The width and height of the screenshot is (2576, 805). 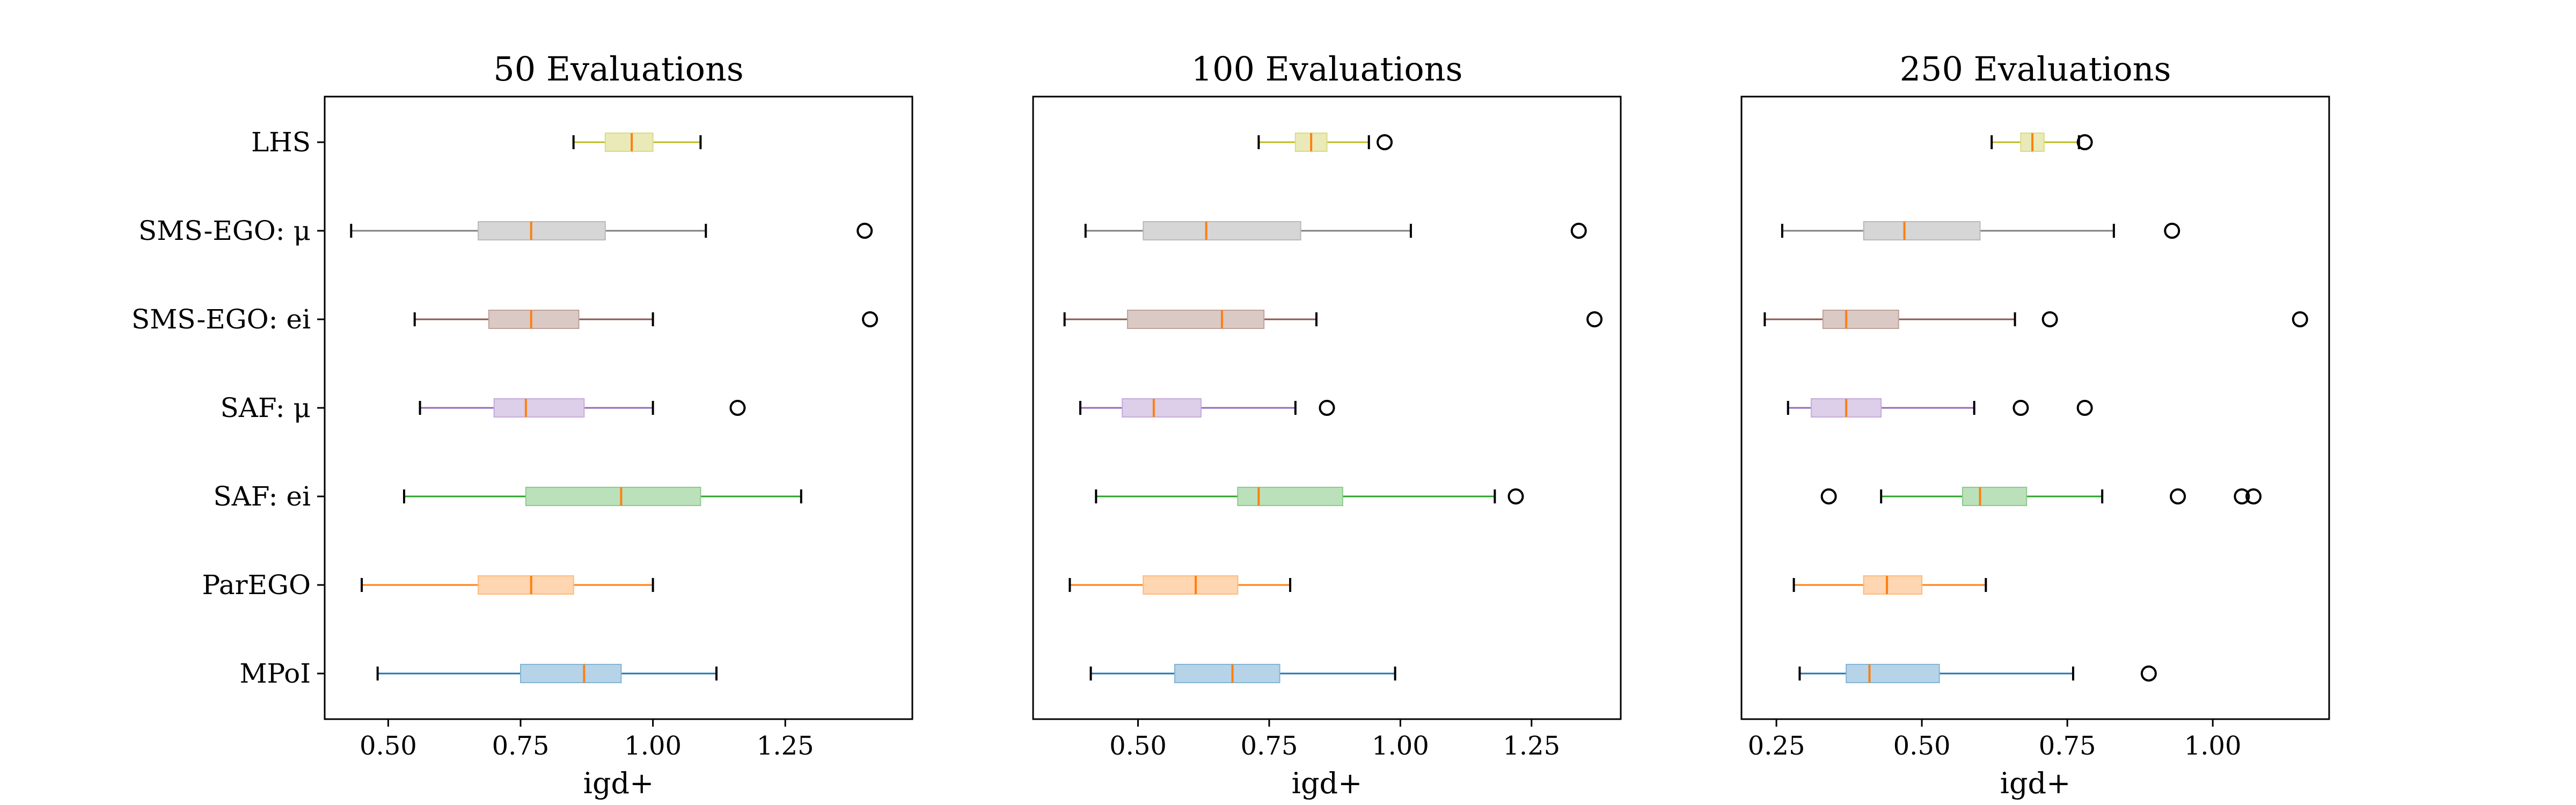 What do you see at coordinates (275, 673) in the screenshot?
I see `category-label: MPoI` at bounding box center [275, 673].